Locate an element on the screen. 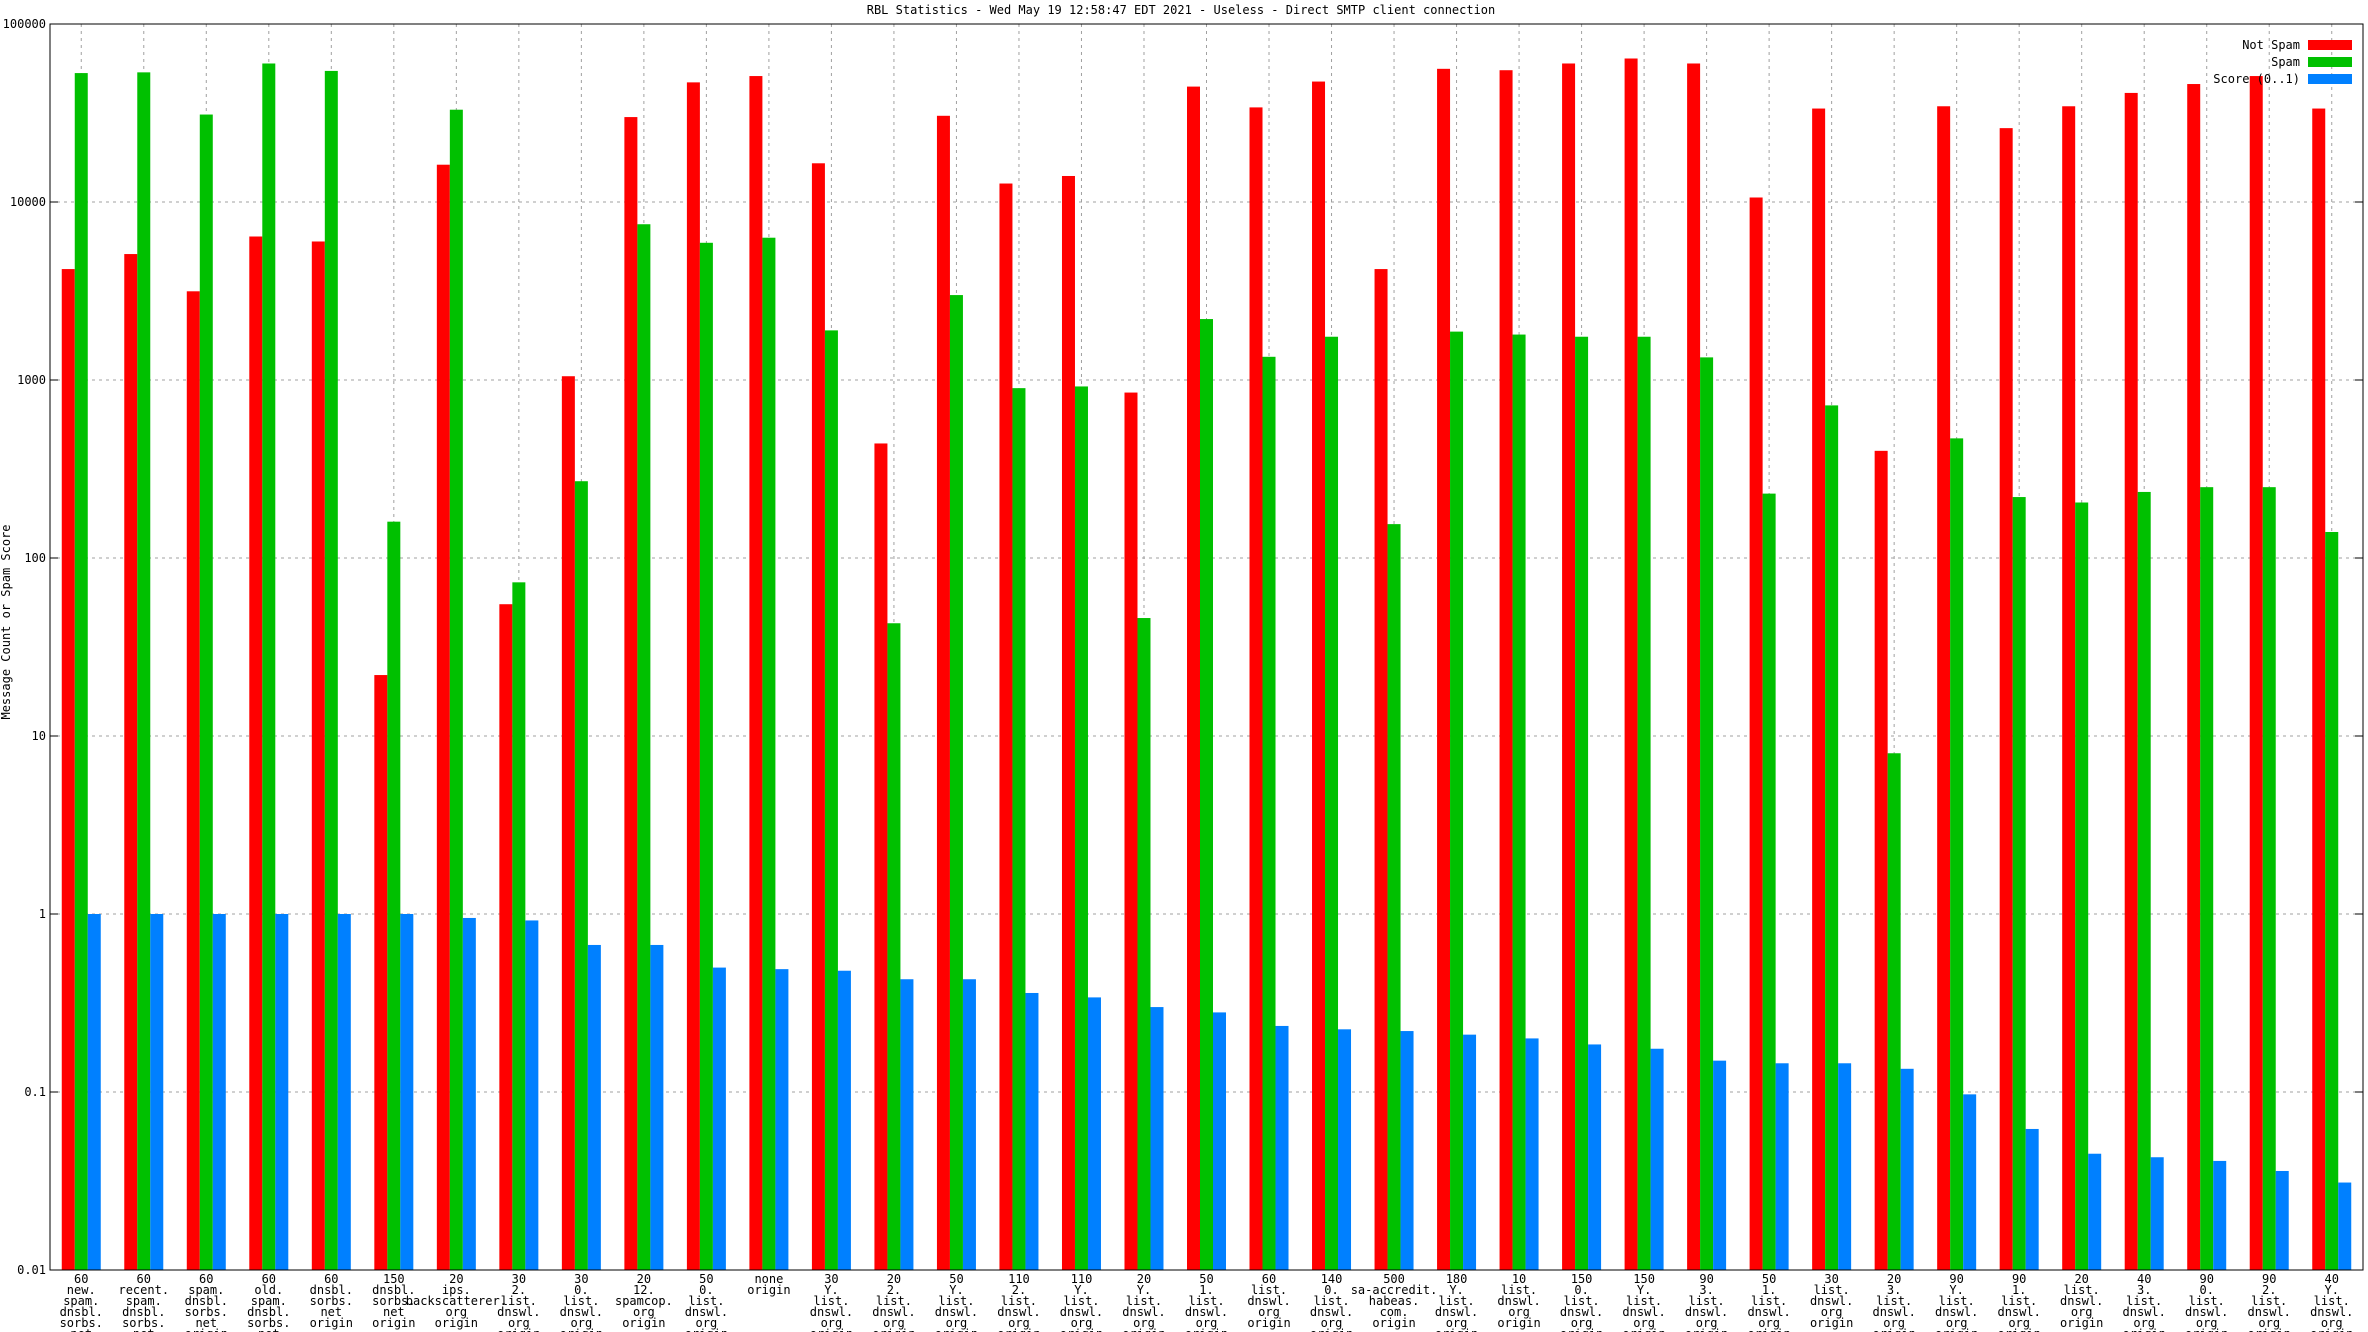 The width and height of the screenshot is (2368, 1332). x-category-label: none origin is located at coordinates (768, 1284).